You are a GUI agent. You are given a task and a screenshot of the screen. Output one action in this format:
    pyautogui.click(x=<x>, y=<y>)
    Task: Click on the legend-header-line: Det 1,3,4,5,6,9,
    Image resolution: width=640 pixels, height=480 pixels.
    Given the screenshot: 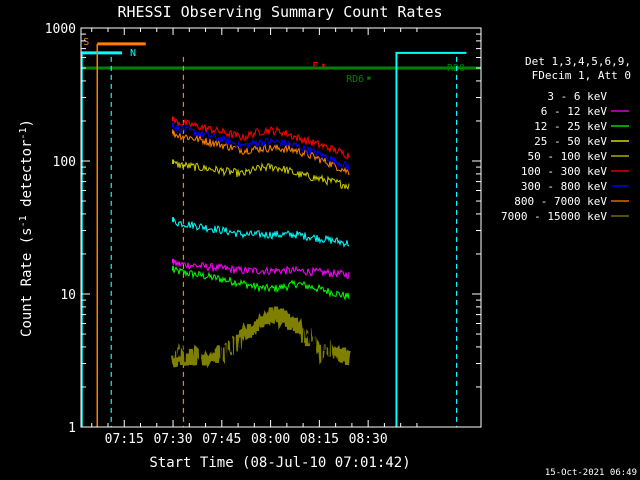 What is the action you would take?
    pyautogui.click(x=578, y=61)
    